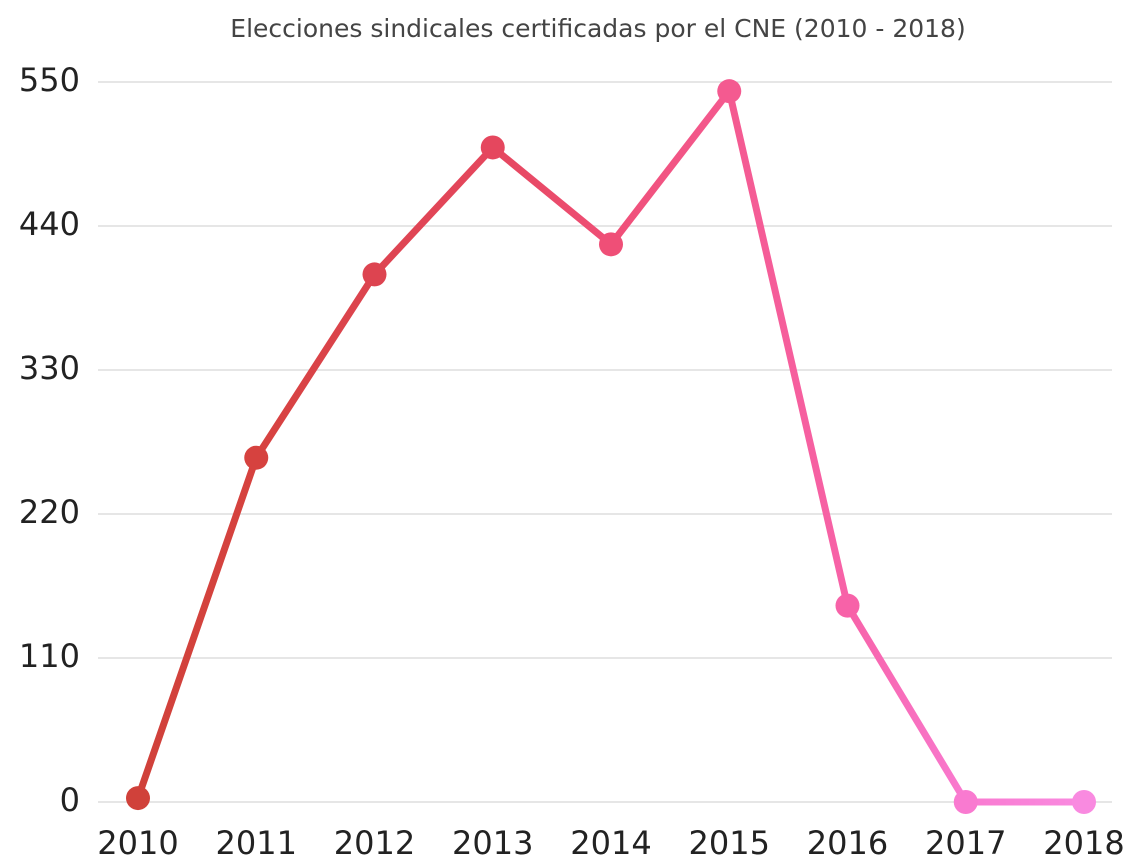 Image resolution: width=1128 pixels, height=861 pixels. What do you see at coordinates (492, 842) in the screenshot?
I see `x-tick-label: 2013` at bounding box center [492, 842].